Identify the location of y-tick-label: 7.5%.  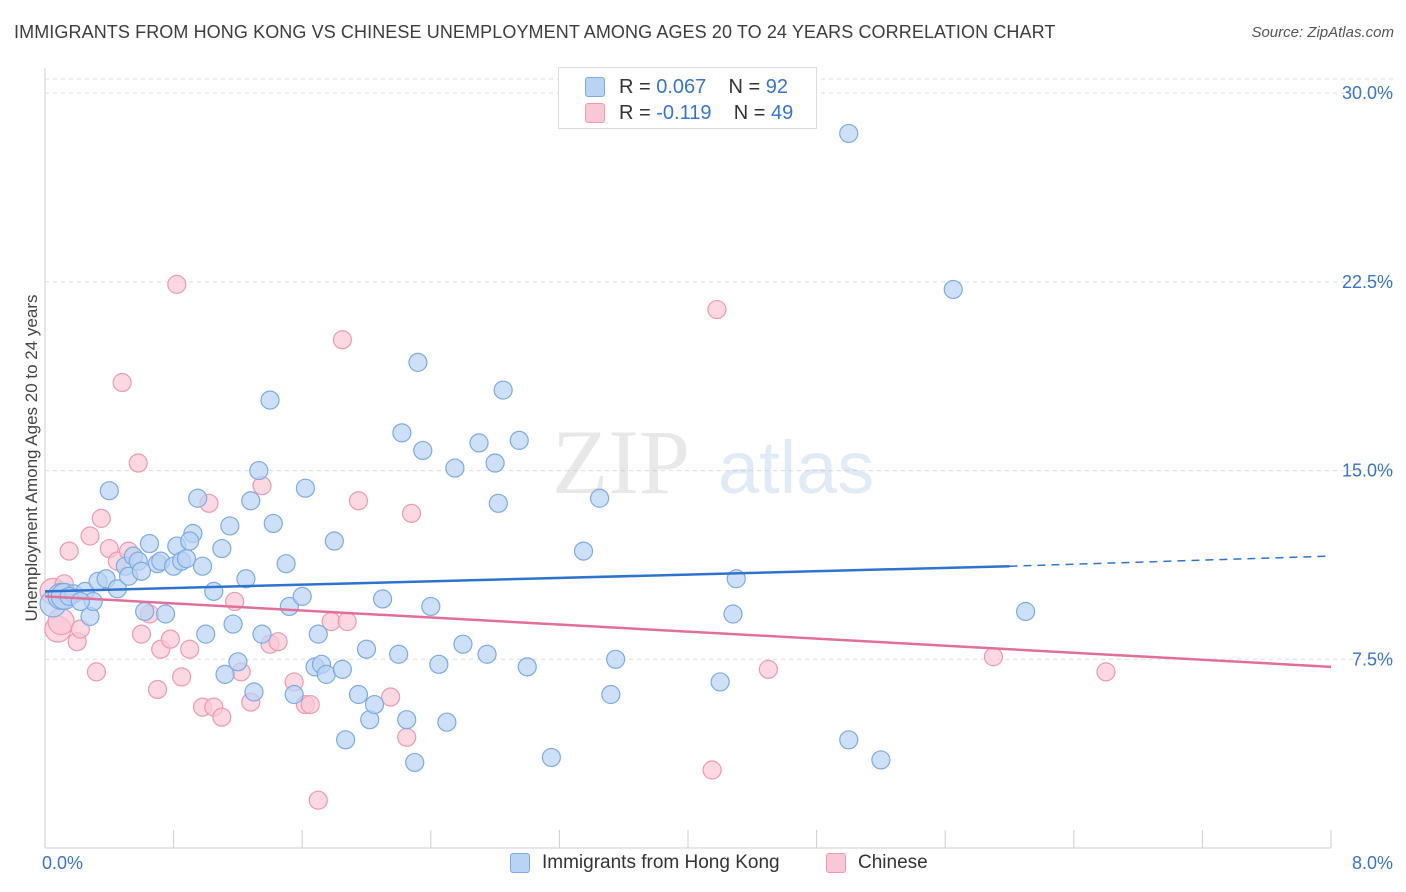
(1372, 659).